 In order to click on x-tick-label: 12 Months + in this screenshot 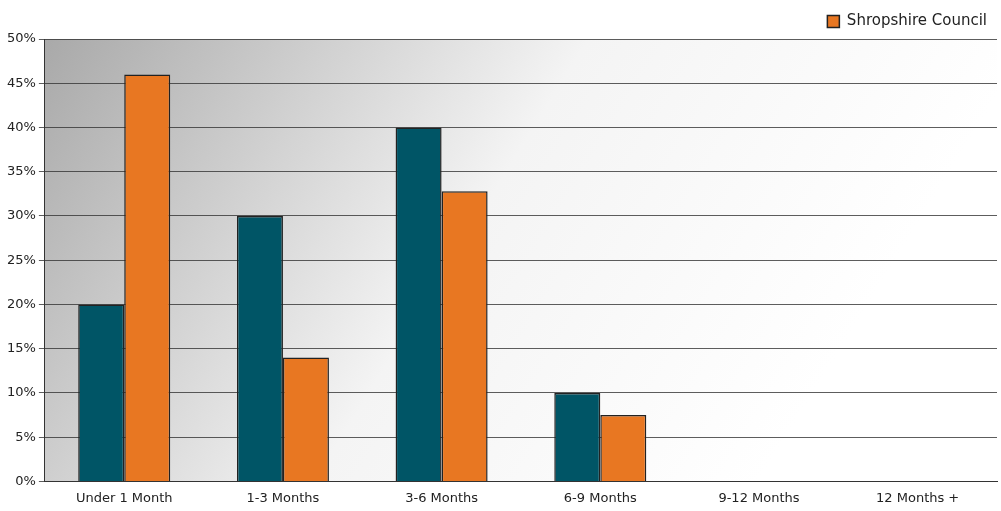, I will do `click(918, 497)`.